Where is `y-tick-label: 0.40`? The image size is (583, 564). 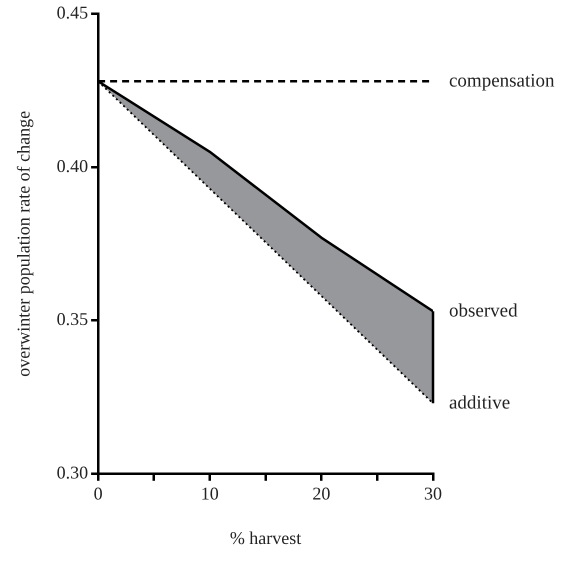
y-tick-label: 0.40 is located at coordinates (72, 166).